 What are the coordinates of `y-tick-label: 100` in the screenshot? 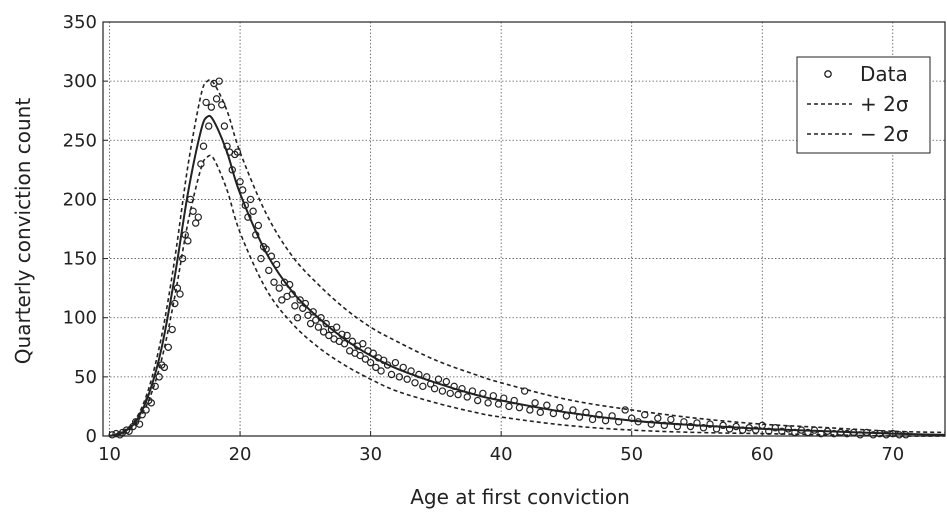 It's located at (80, 318).